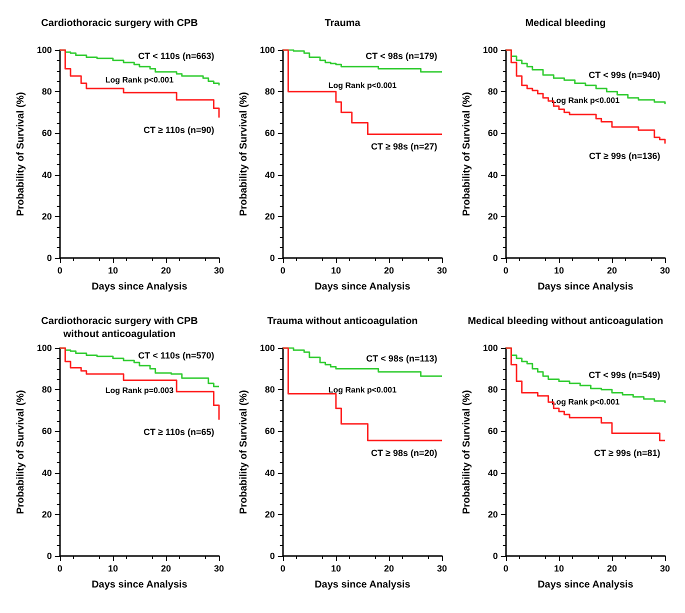  Describe the element at coordinates (342, 321) in the screenshot. I see `chart-title: Trauma without anticoagulation` at that location.